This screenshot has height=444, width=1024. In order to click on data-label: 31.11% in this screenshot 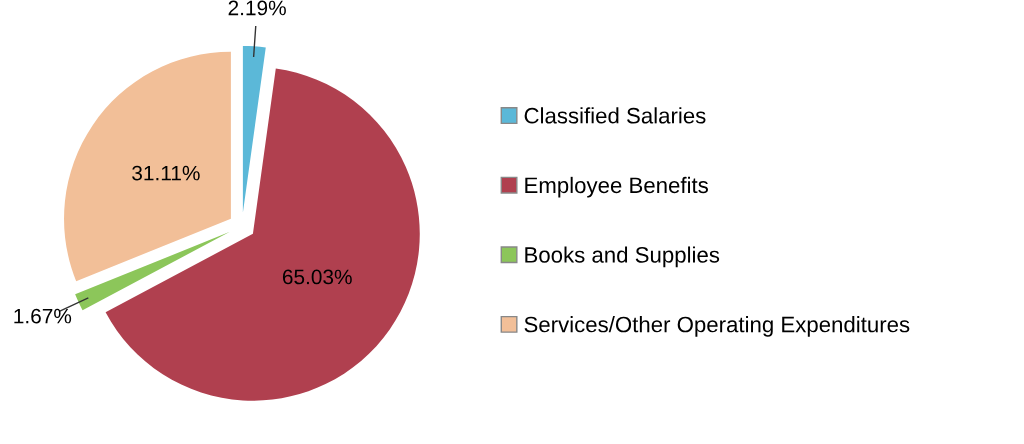, I will do `click(166, 173)`.